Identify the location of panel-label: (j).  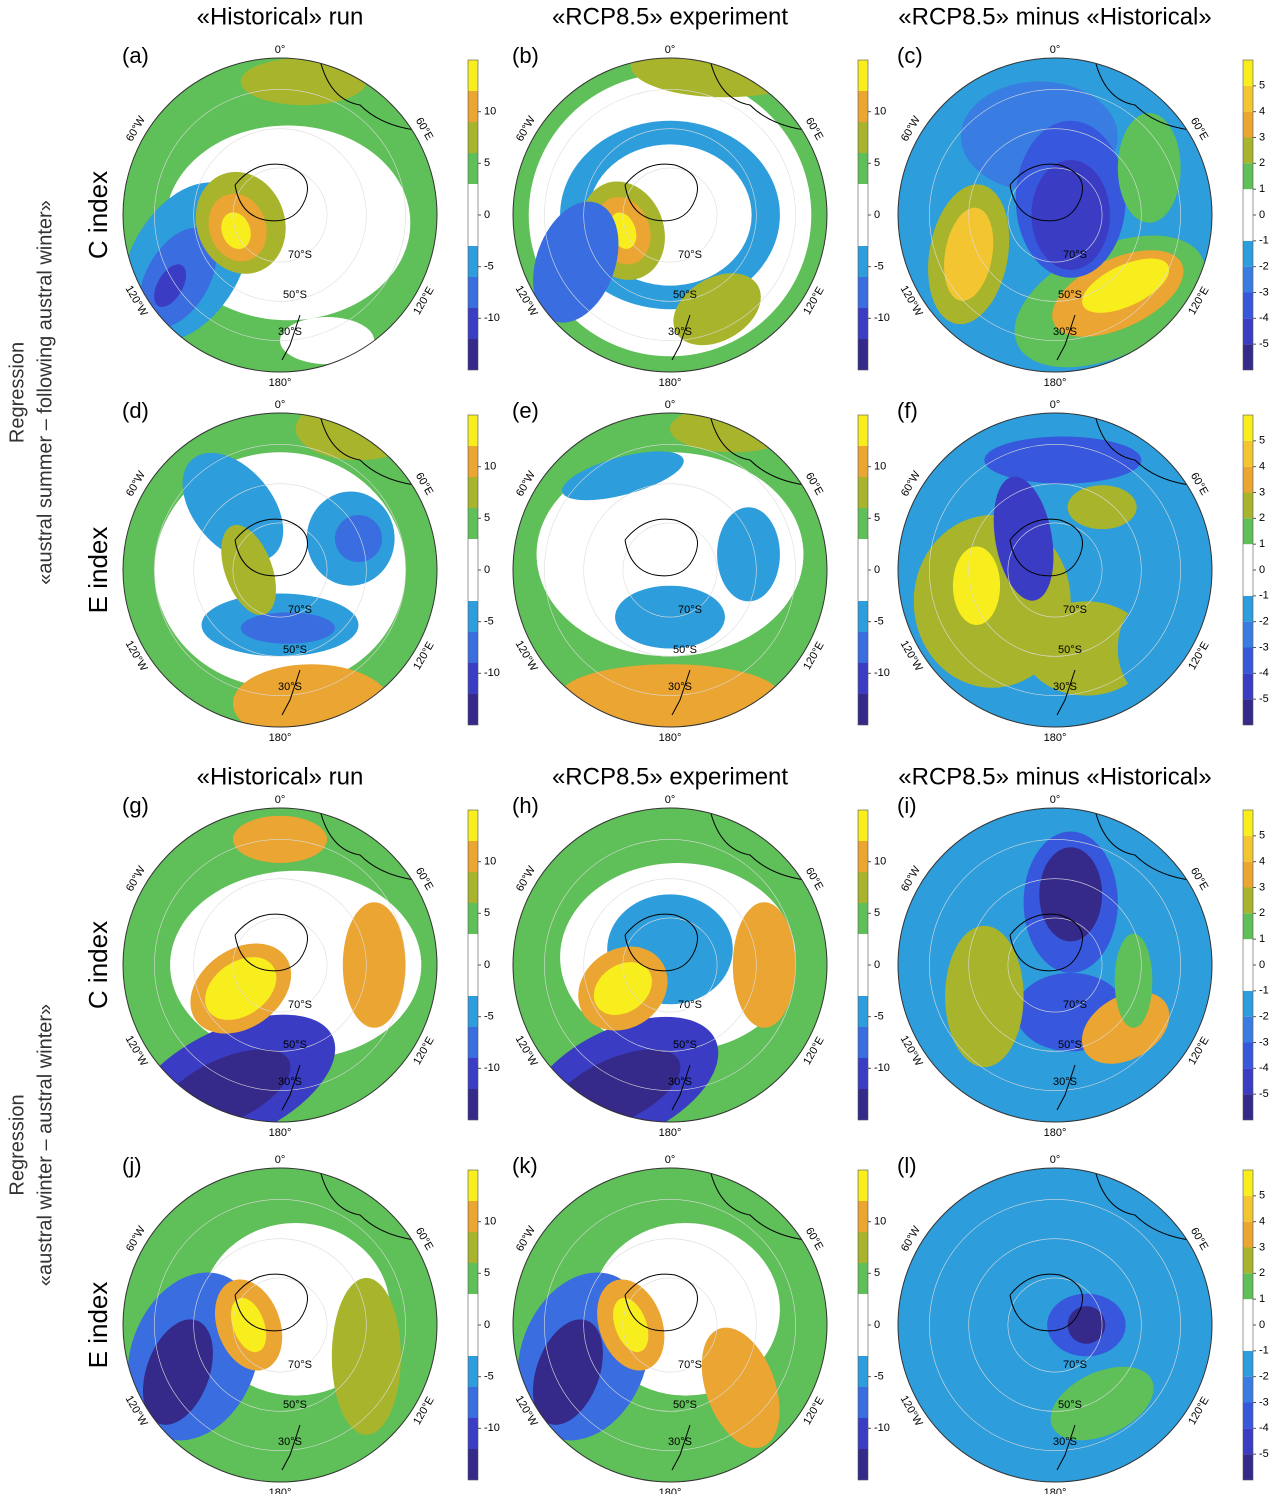
(132, 1165).